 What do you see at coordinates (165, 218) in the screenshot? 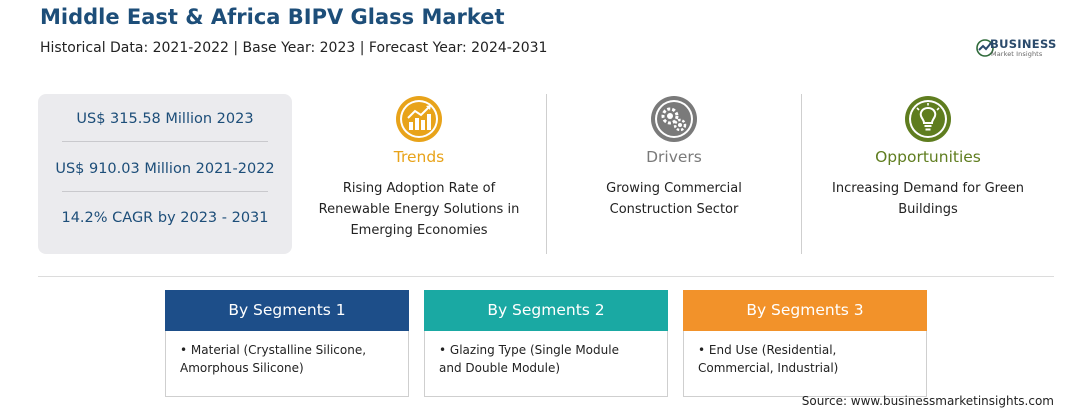
I see `stat-cagr: 14.2% CAGR by 2023 - 2031` at bounding box center [165, 218].